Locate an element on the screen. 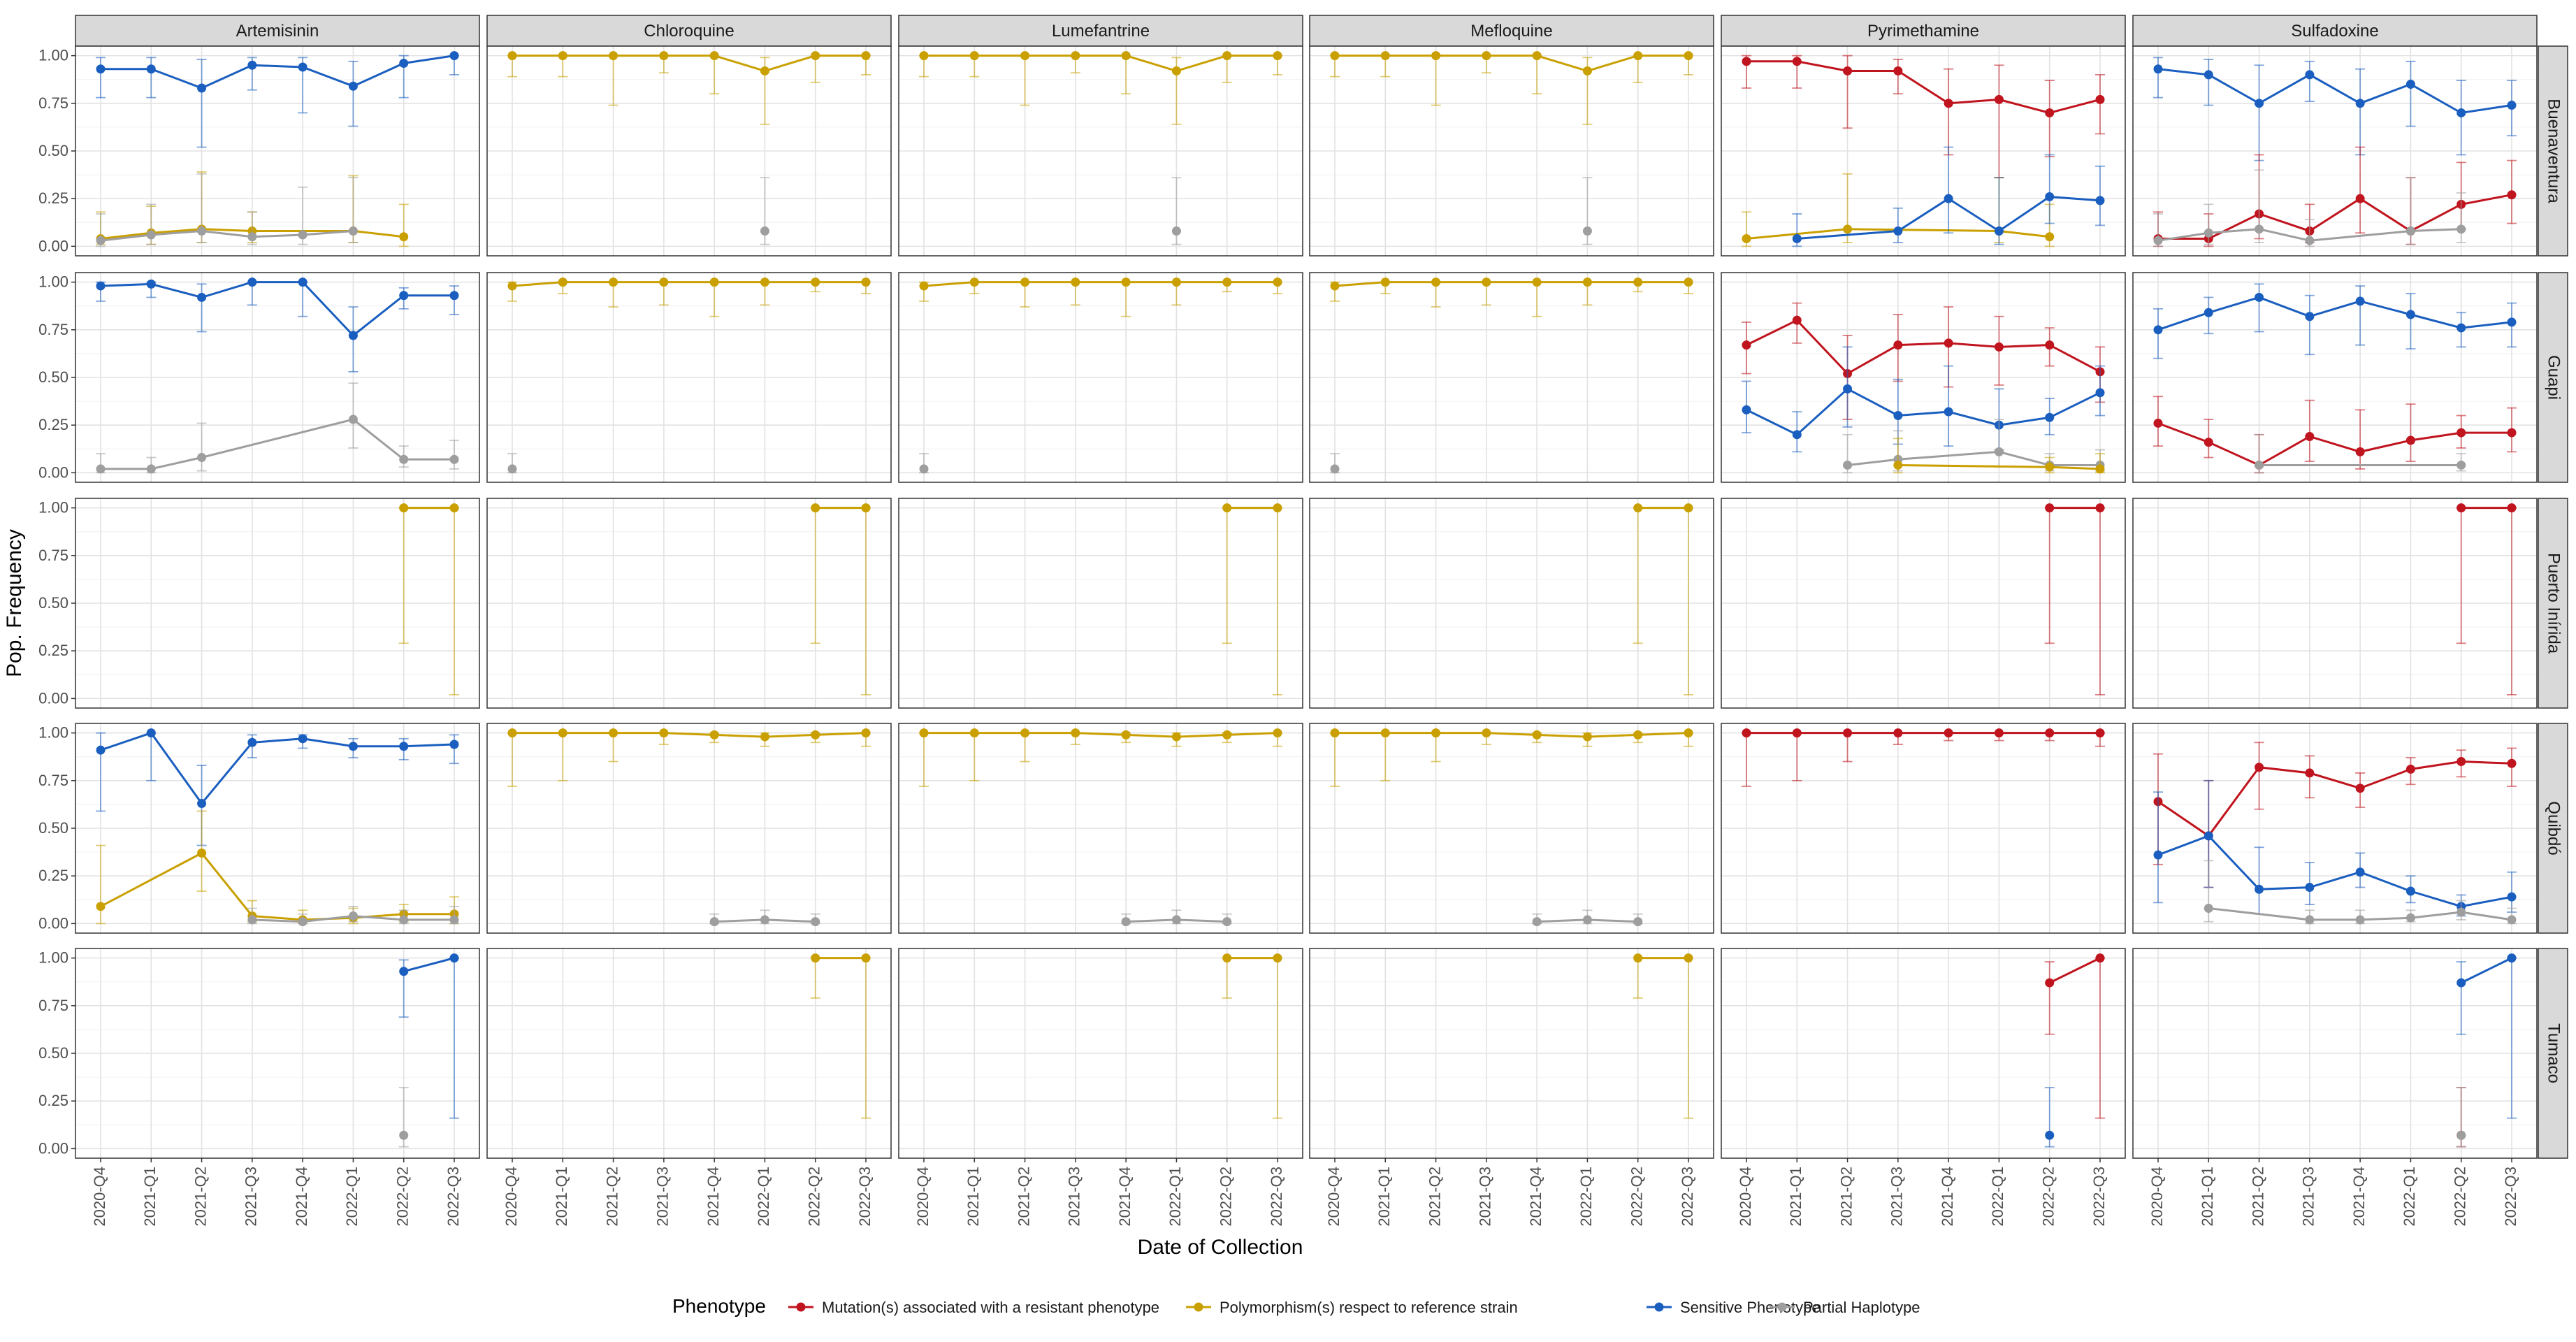  y-tick-label: 1.00 is located at coordinates (53, 733).